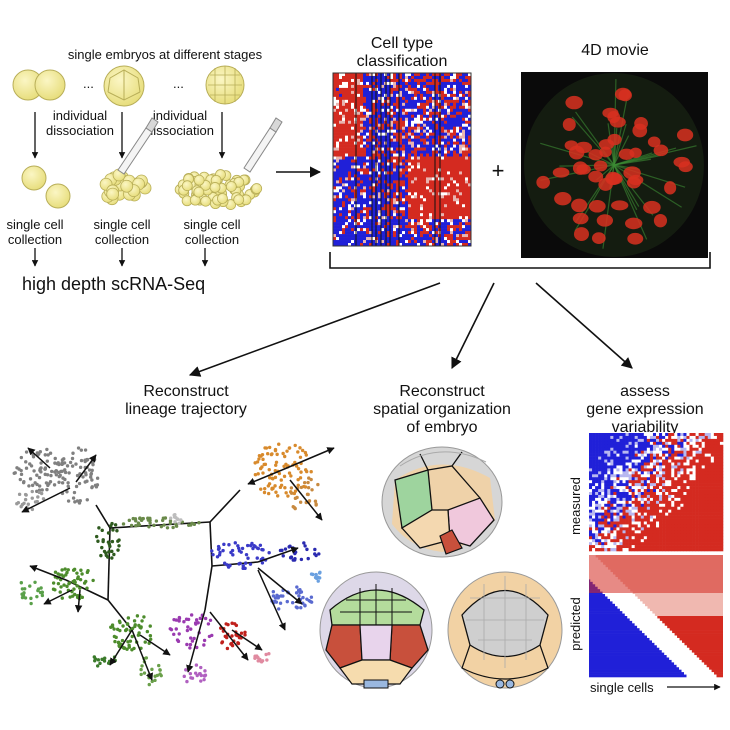  I want to click on nucleus, so click(660, 220).